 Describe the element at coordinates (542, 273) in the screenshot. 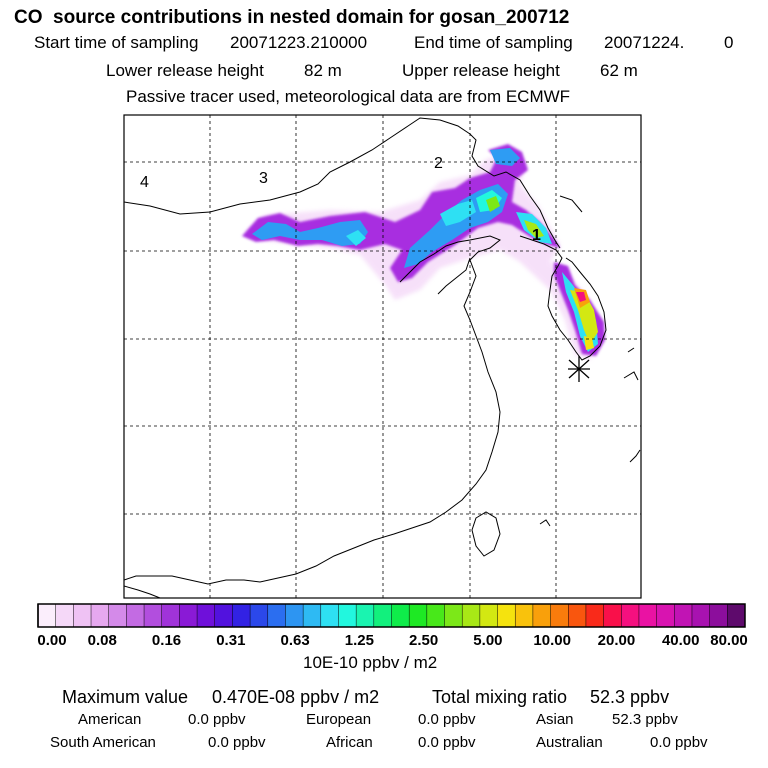

I see `plume-core` at that location.